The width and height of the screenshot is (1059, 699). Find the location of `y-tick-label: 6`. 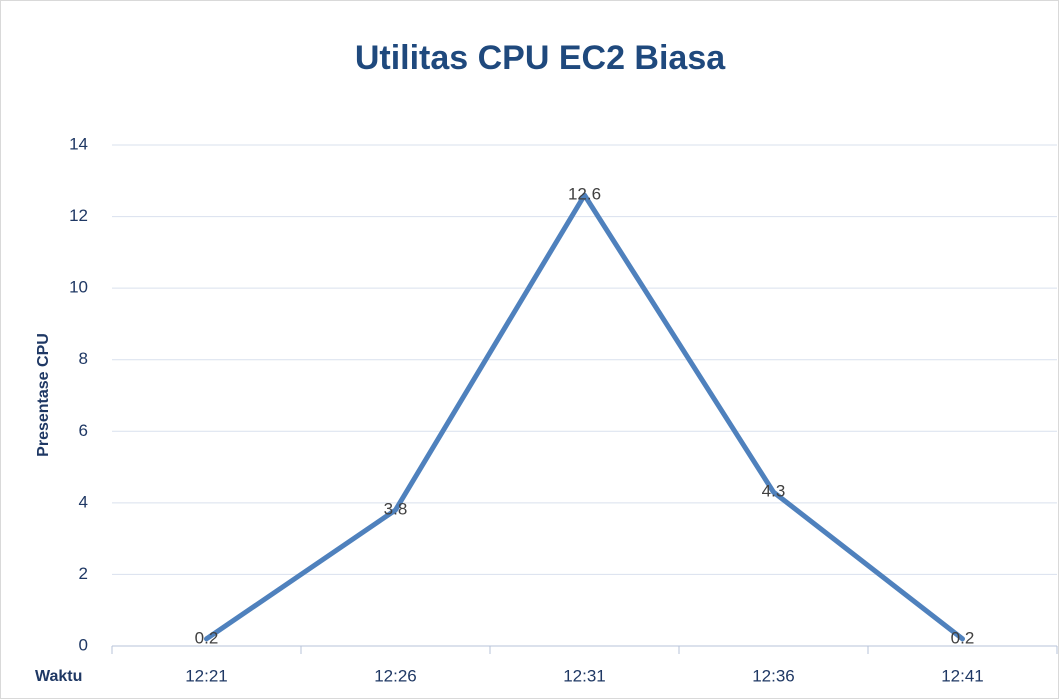

y-tick-label: 6 is located at coordinates (83, 430).